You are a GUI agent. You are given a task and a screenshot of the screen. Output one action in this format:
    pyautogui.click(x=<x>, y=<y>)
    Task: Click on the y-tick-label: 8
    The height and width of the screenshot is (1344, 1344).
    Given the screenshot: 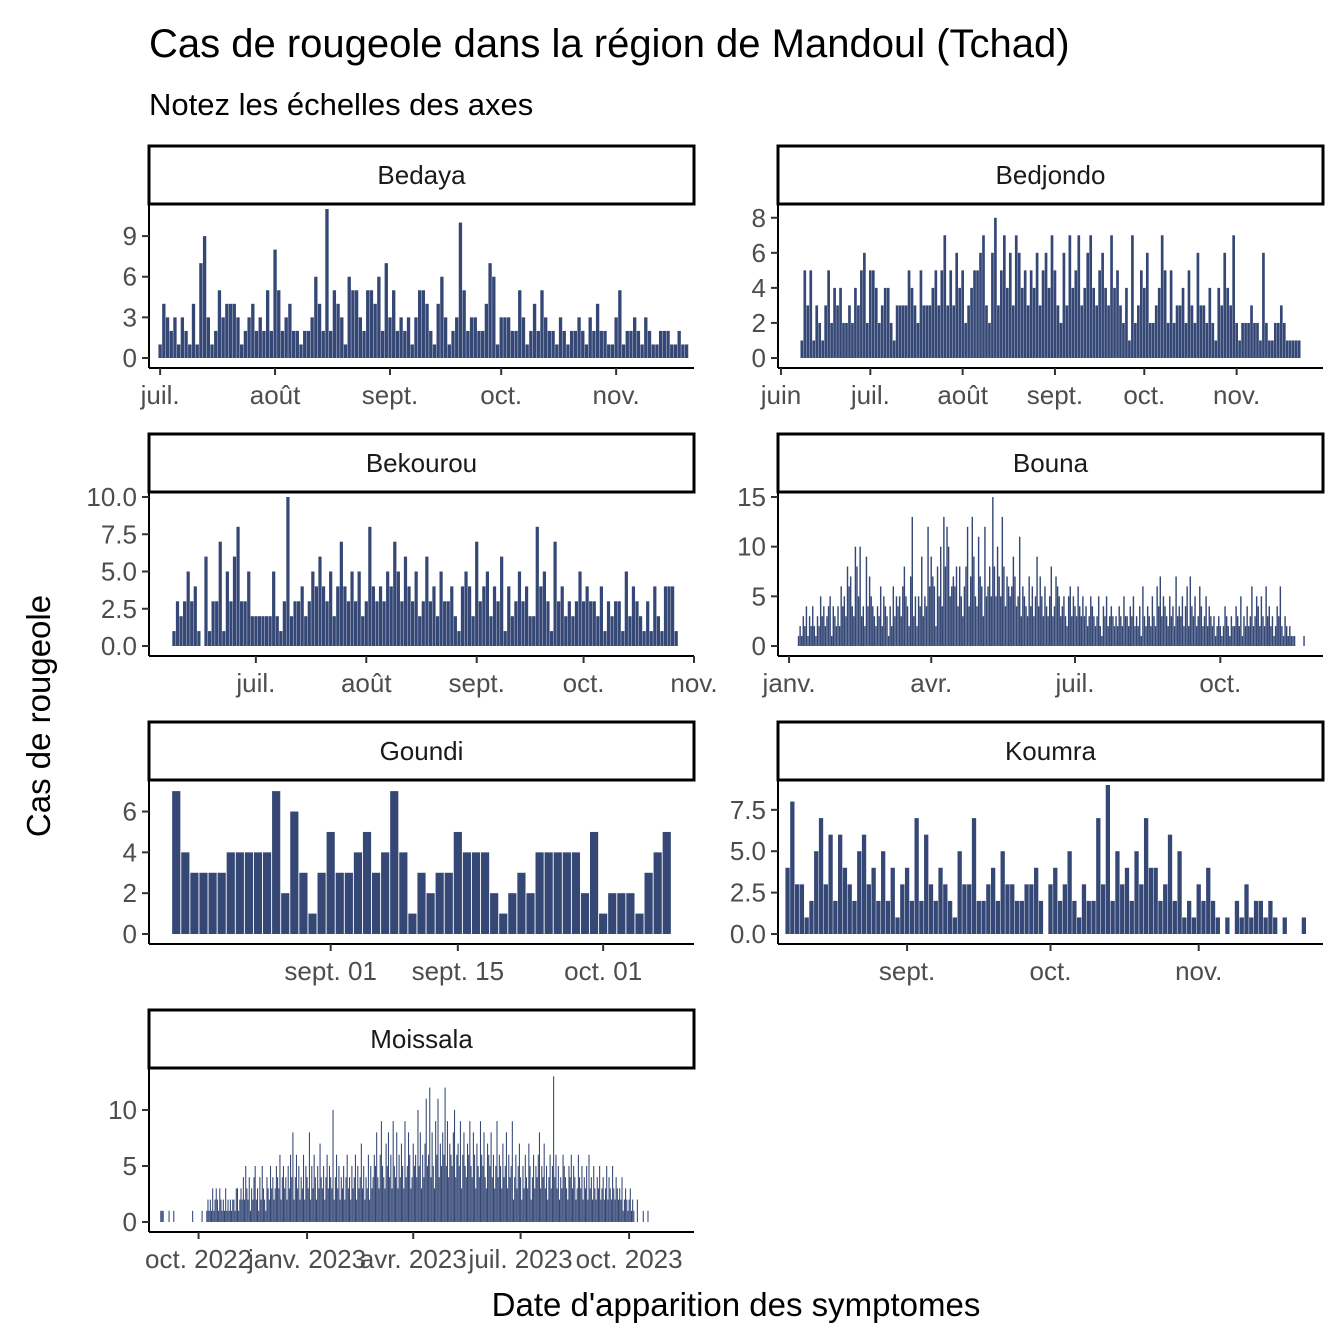 What is the action you would take?
    pyautogui.click(x=759, y=218)
    